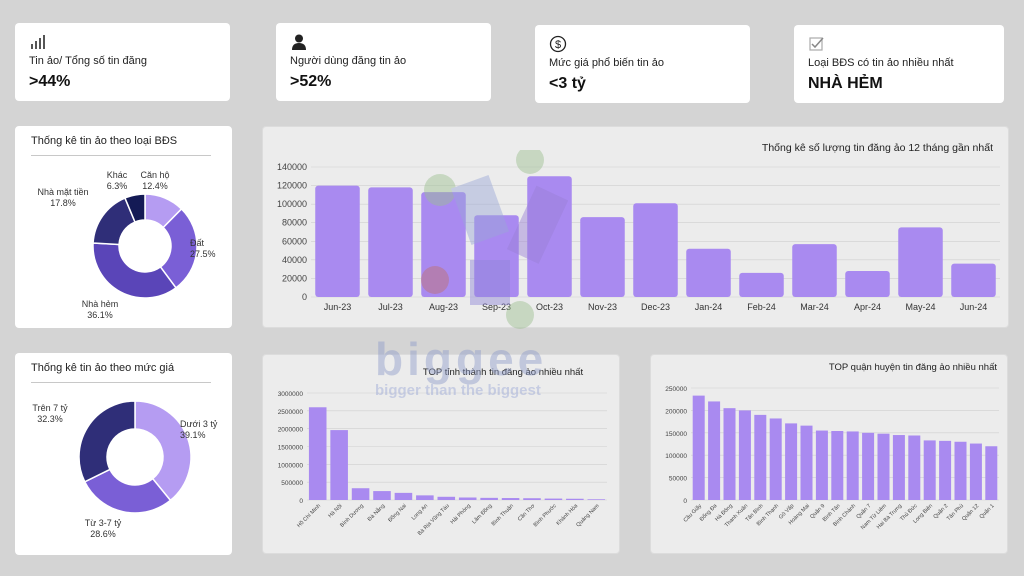 The height and width of the screenshot is (576, 1024). Describe the element at coordinates (88, 61) in the screenshot. I see `kpi-label: Tin ảo/ Tổng số tin đăng` at that location.